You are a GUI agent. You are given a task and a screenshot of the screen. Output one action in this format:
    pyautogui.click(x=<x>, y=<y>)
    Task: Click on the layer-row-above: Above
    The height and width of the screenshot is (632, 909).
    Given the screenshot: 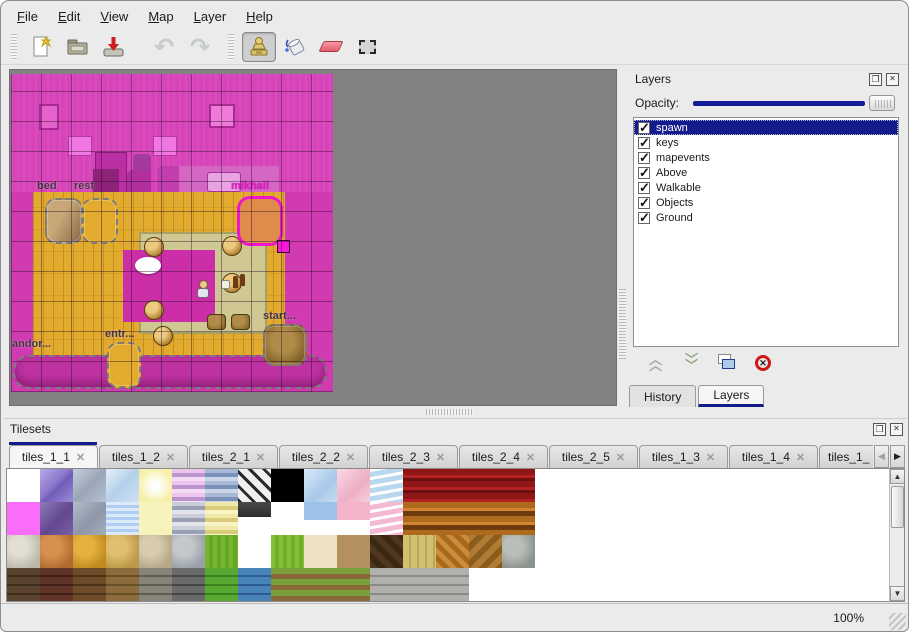 What is the action you would take?
    pyautogui.click(x=766, y=173)
    